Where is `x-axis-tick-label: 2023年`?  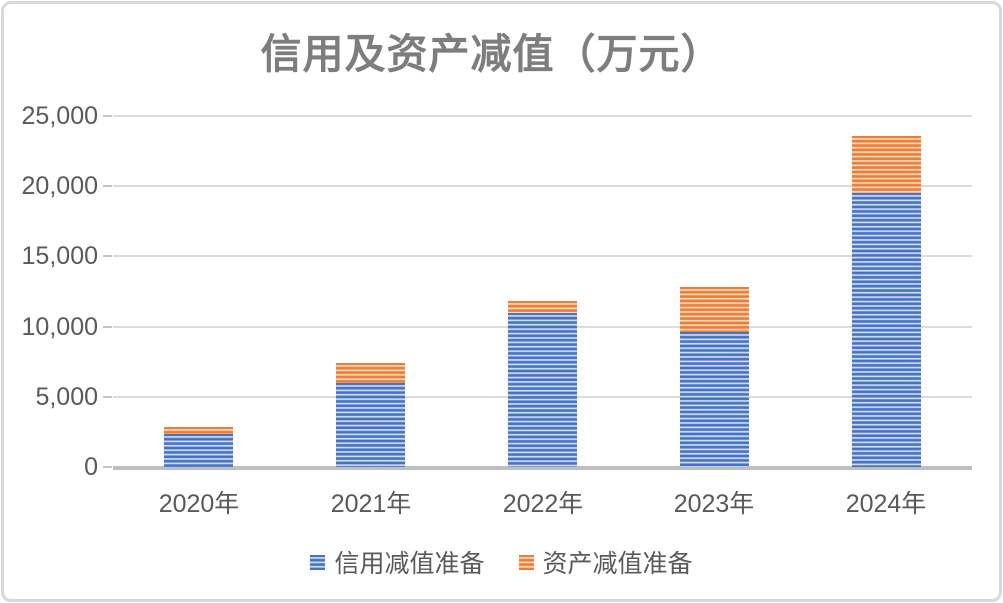 x-axis-tick-label: 2023年 is located at coordinates (714, 504).